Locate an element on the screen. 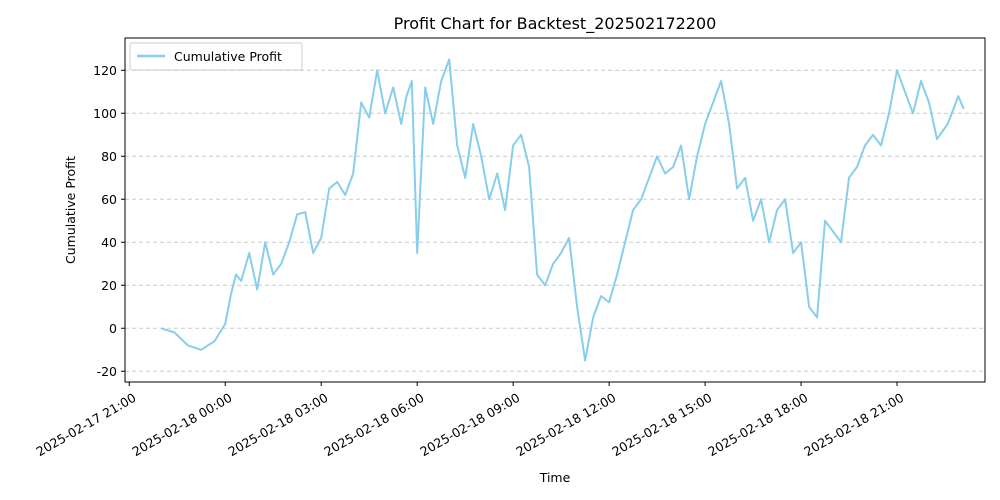 The image size is (1000, 500). y-tick-label: 40 is located at coordinates (109, 242).